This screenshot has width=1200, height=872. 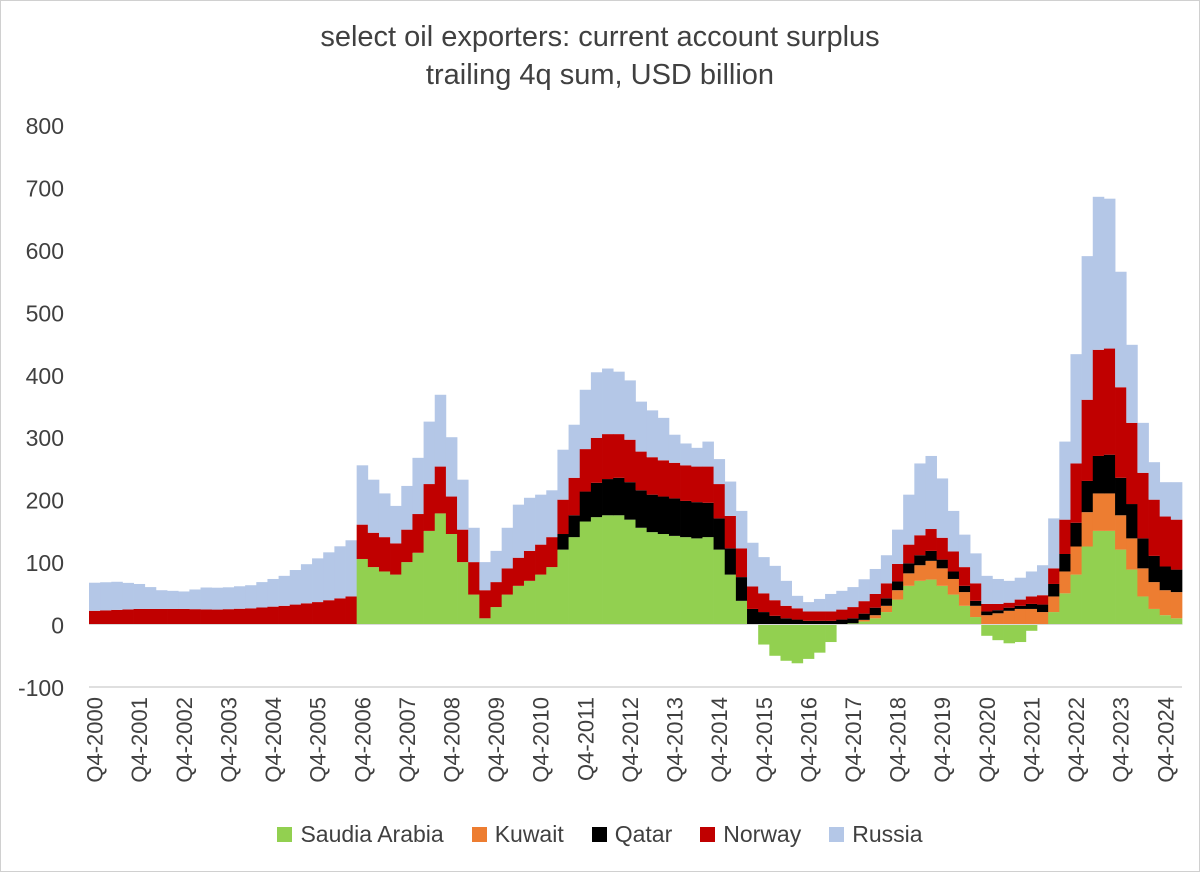 I want to click on y-tick-label: -100, so click(x=41, y=688).